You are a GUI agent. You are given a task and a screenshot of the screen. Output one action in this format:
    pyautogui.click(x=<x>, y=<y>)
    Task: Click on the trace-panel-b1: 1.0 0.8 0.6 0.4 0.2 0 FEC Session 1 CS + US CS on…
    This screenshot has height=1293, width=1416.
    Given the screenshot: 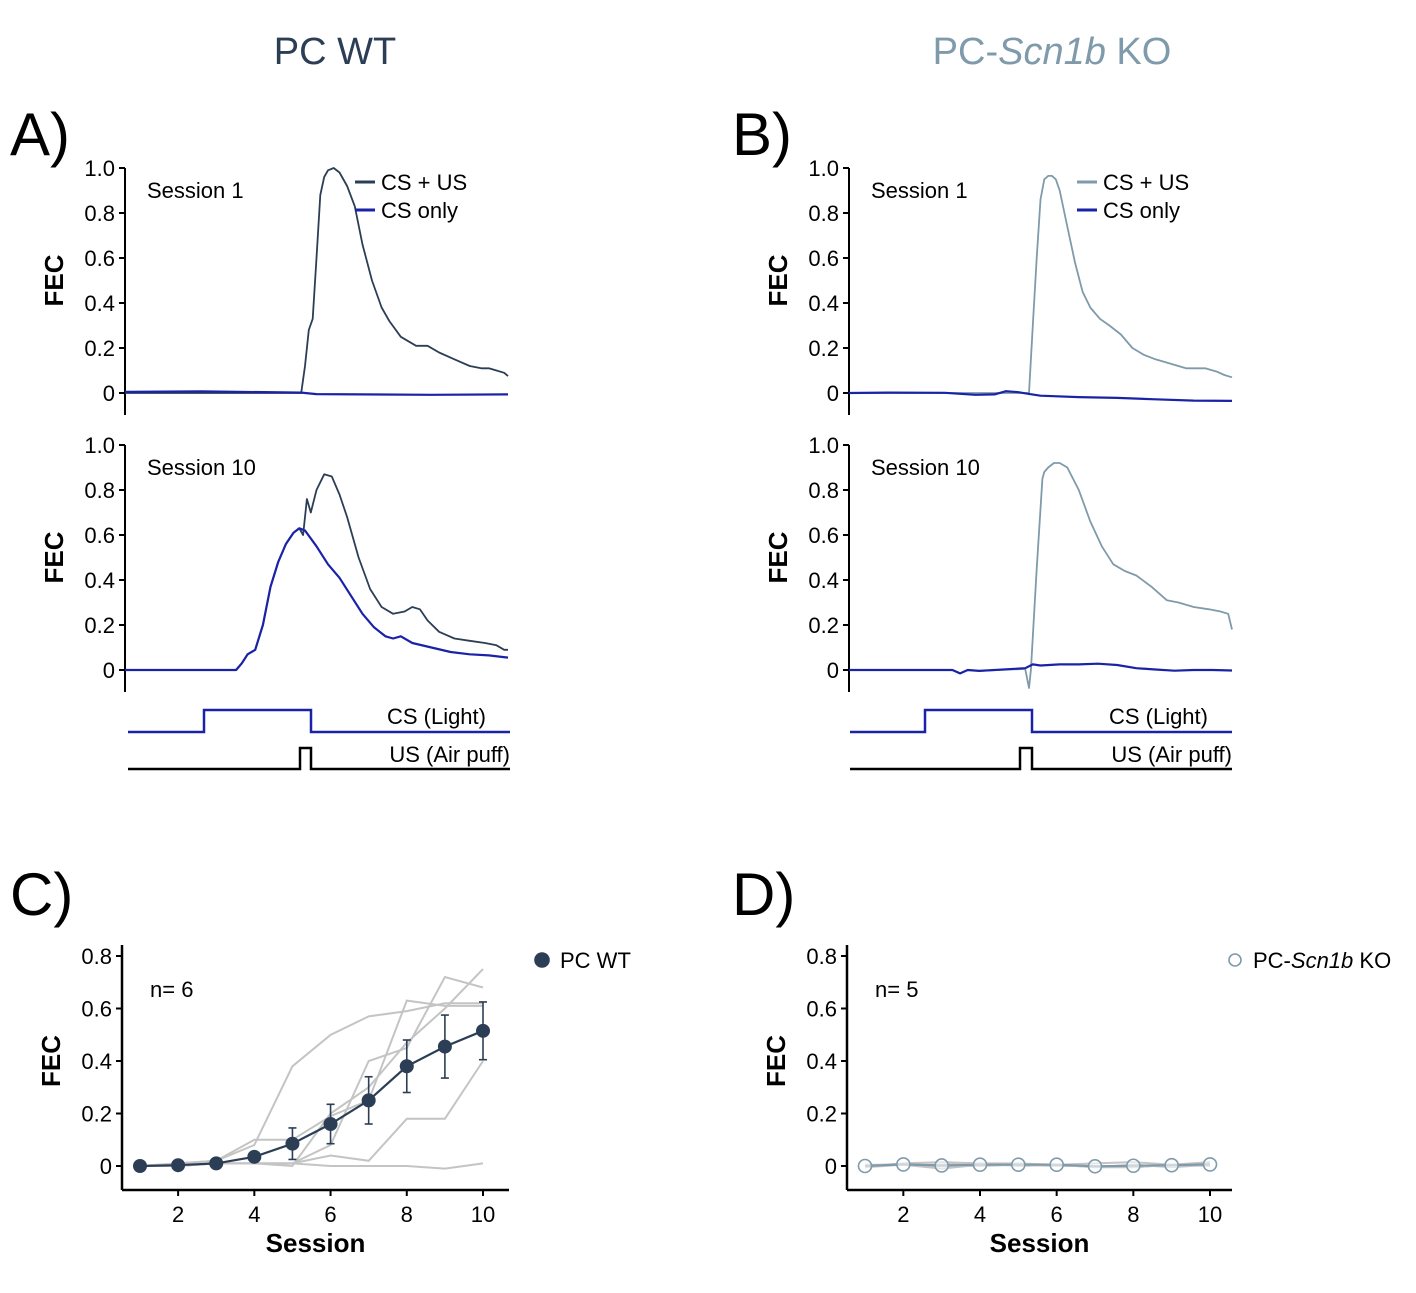 What is the action you would take?
    pyautogui.click(x=998, y=285)
    